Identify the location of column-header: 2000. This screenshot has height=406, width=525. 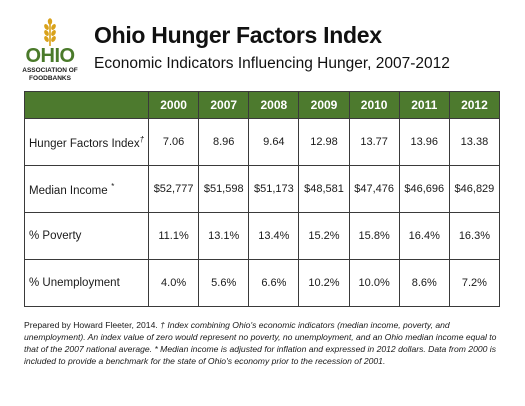
(173, 105).